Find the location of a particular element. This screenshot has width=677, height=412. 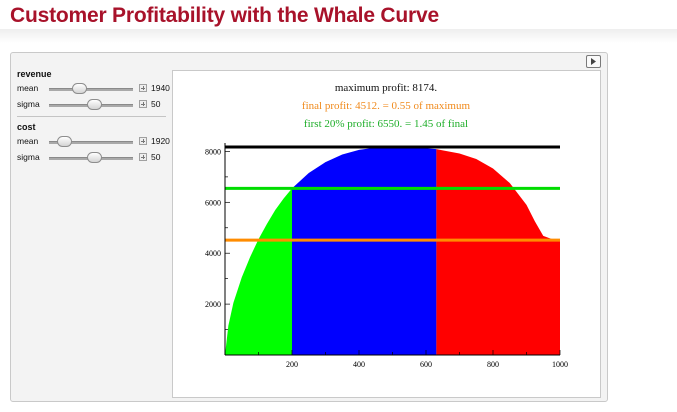

annotation-final-profit: final profit: 4512. = 0.55 of maximum is located at coordinates (386, 106).